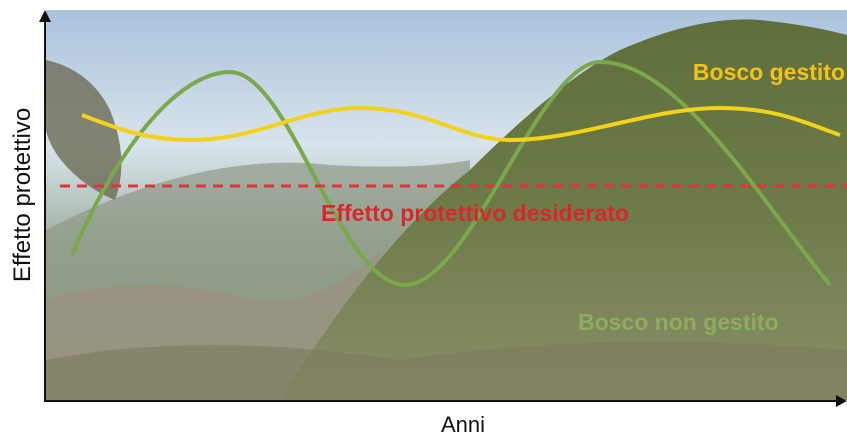  Describe the element at coordinates (769, 72) in the screenshot. I see `managed-label: Bosco gestito` at that location.